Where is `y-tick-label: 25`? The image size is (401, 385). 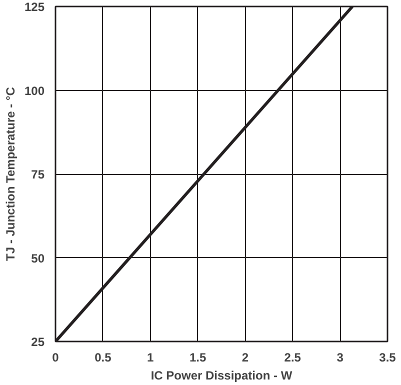
y-tick-label: 25 is located at coordinates (38, 342).